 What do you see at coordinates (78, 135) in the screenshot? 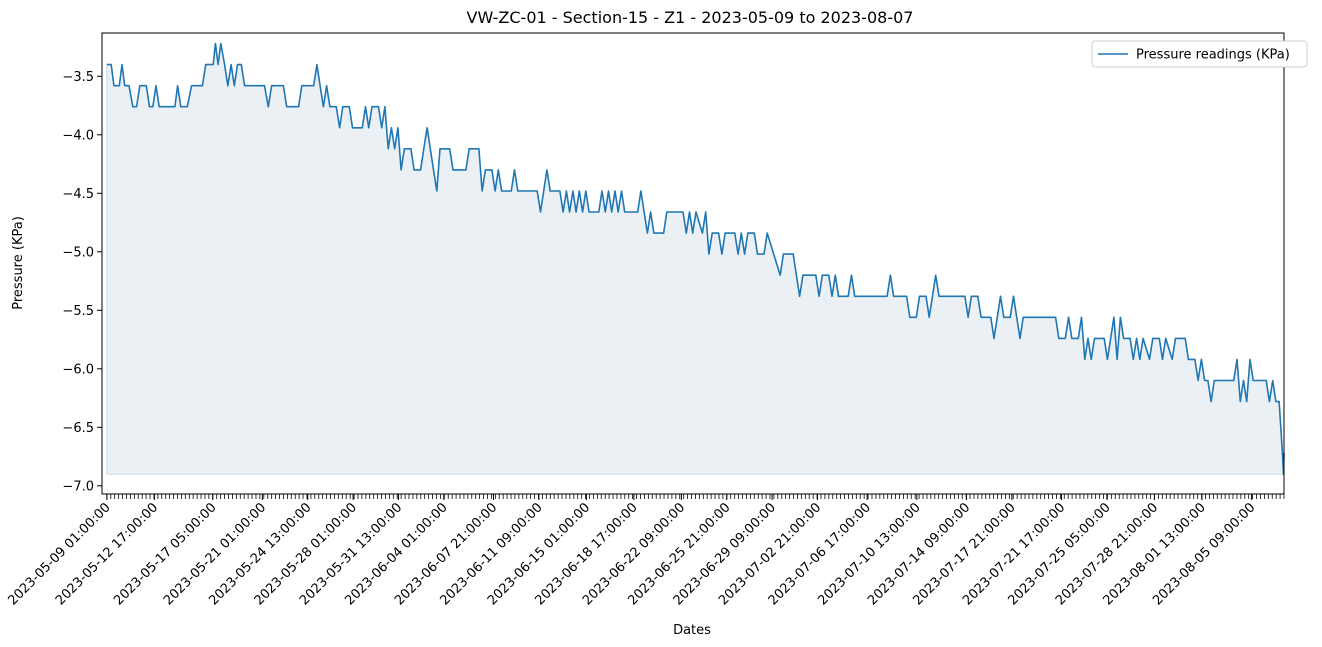
I see `y-tick-label: −4.0` at bounding box center [78, 135].